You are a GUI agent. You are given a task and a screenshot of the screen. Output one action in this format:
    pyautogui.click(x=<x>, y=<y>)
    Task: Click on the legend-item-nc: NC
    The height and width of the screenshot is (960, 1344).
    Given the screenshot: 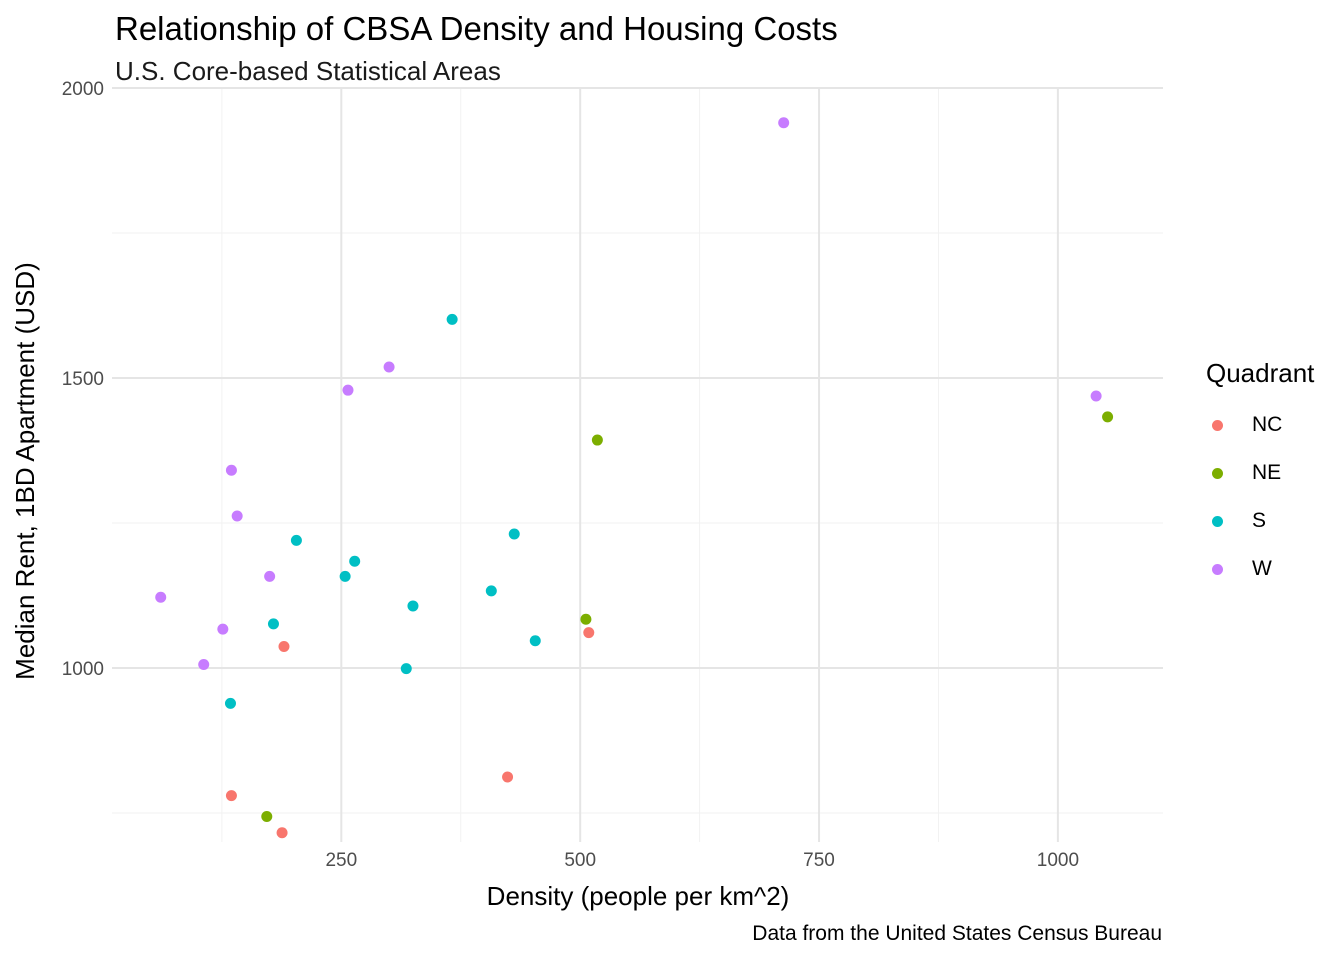 What is the action you would take?
    pyautogui.click(x=1260, y=425)
    